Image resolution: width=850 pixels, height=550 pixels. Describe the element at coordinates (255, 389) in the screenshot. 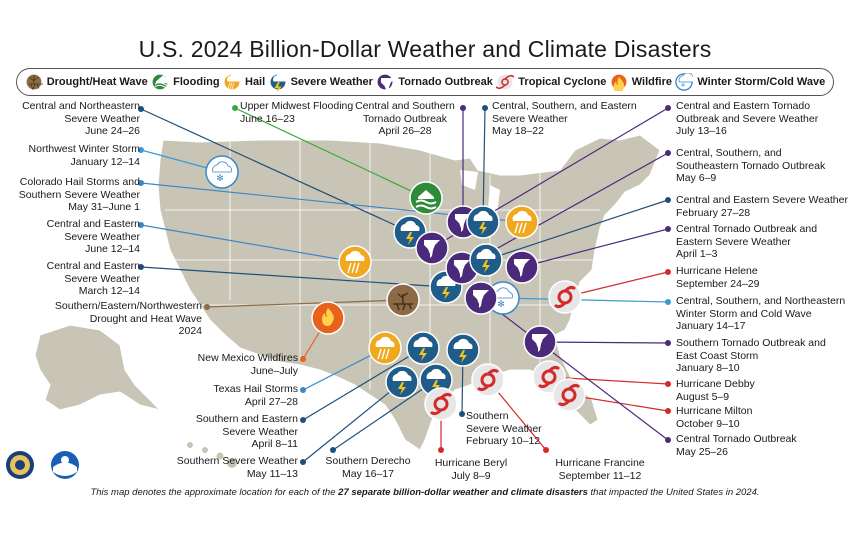

I see `event-name: Texas Hail Storms` at that location.